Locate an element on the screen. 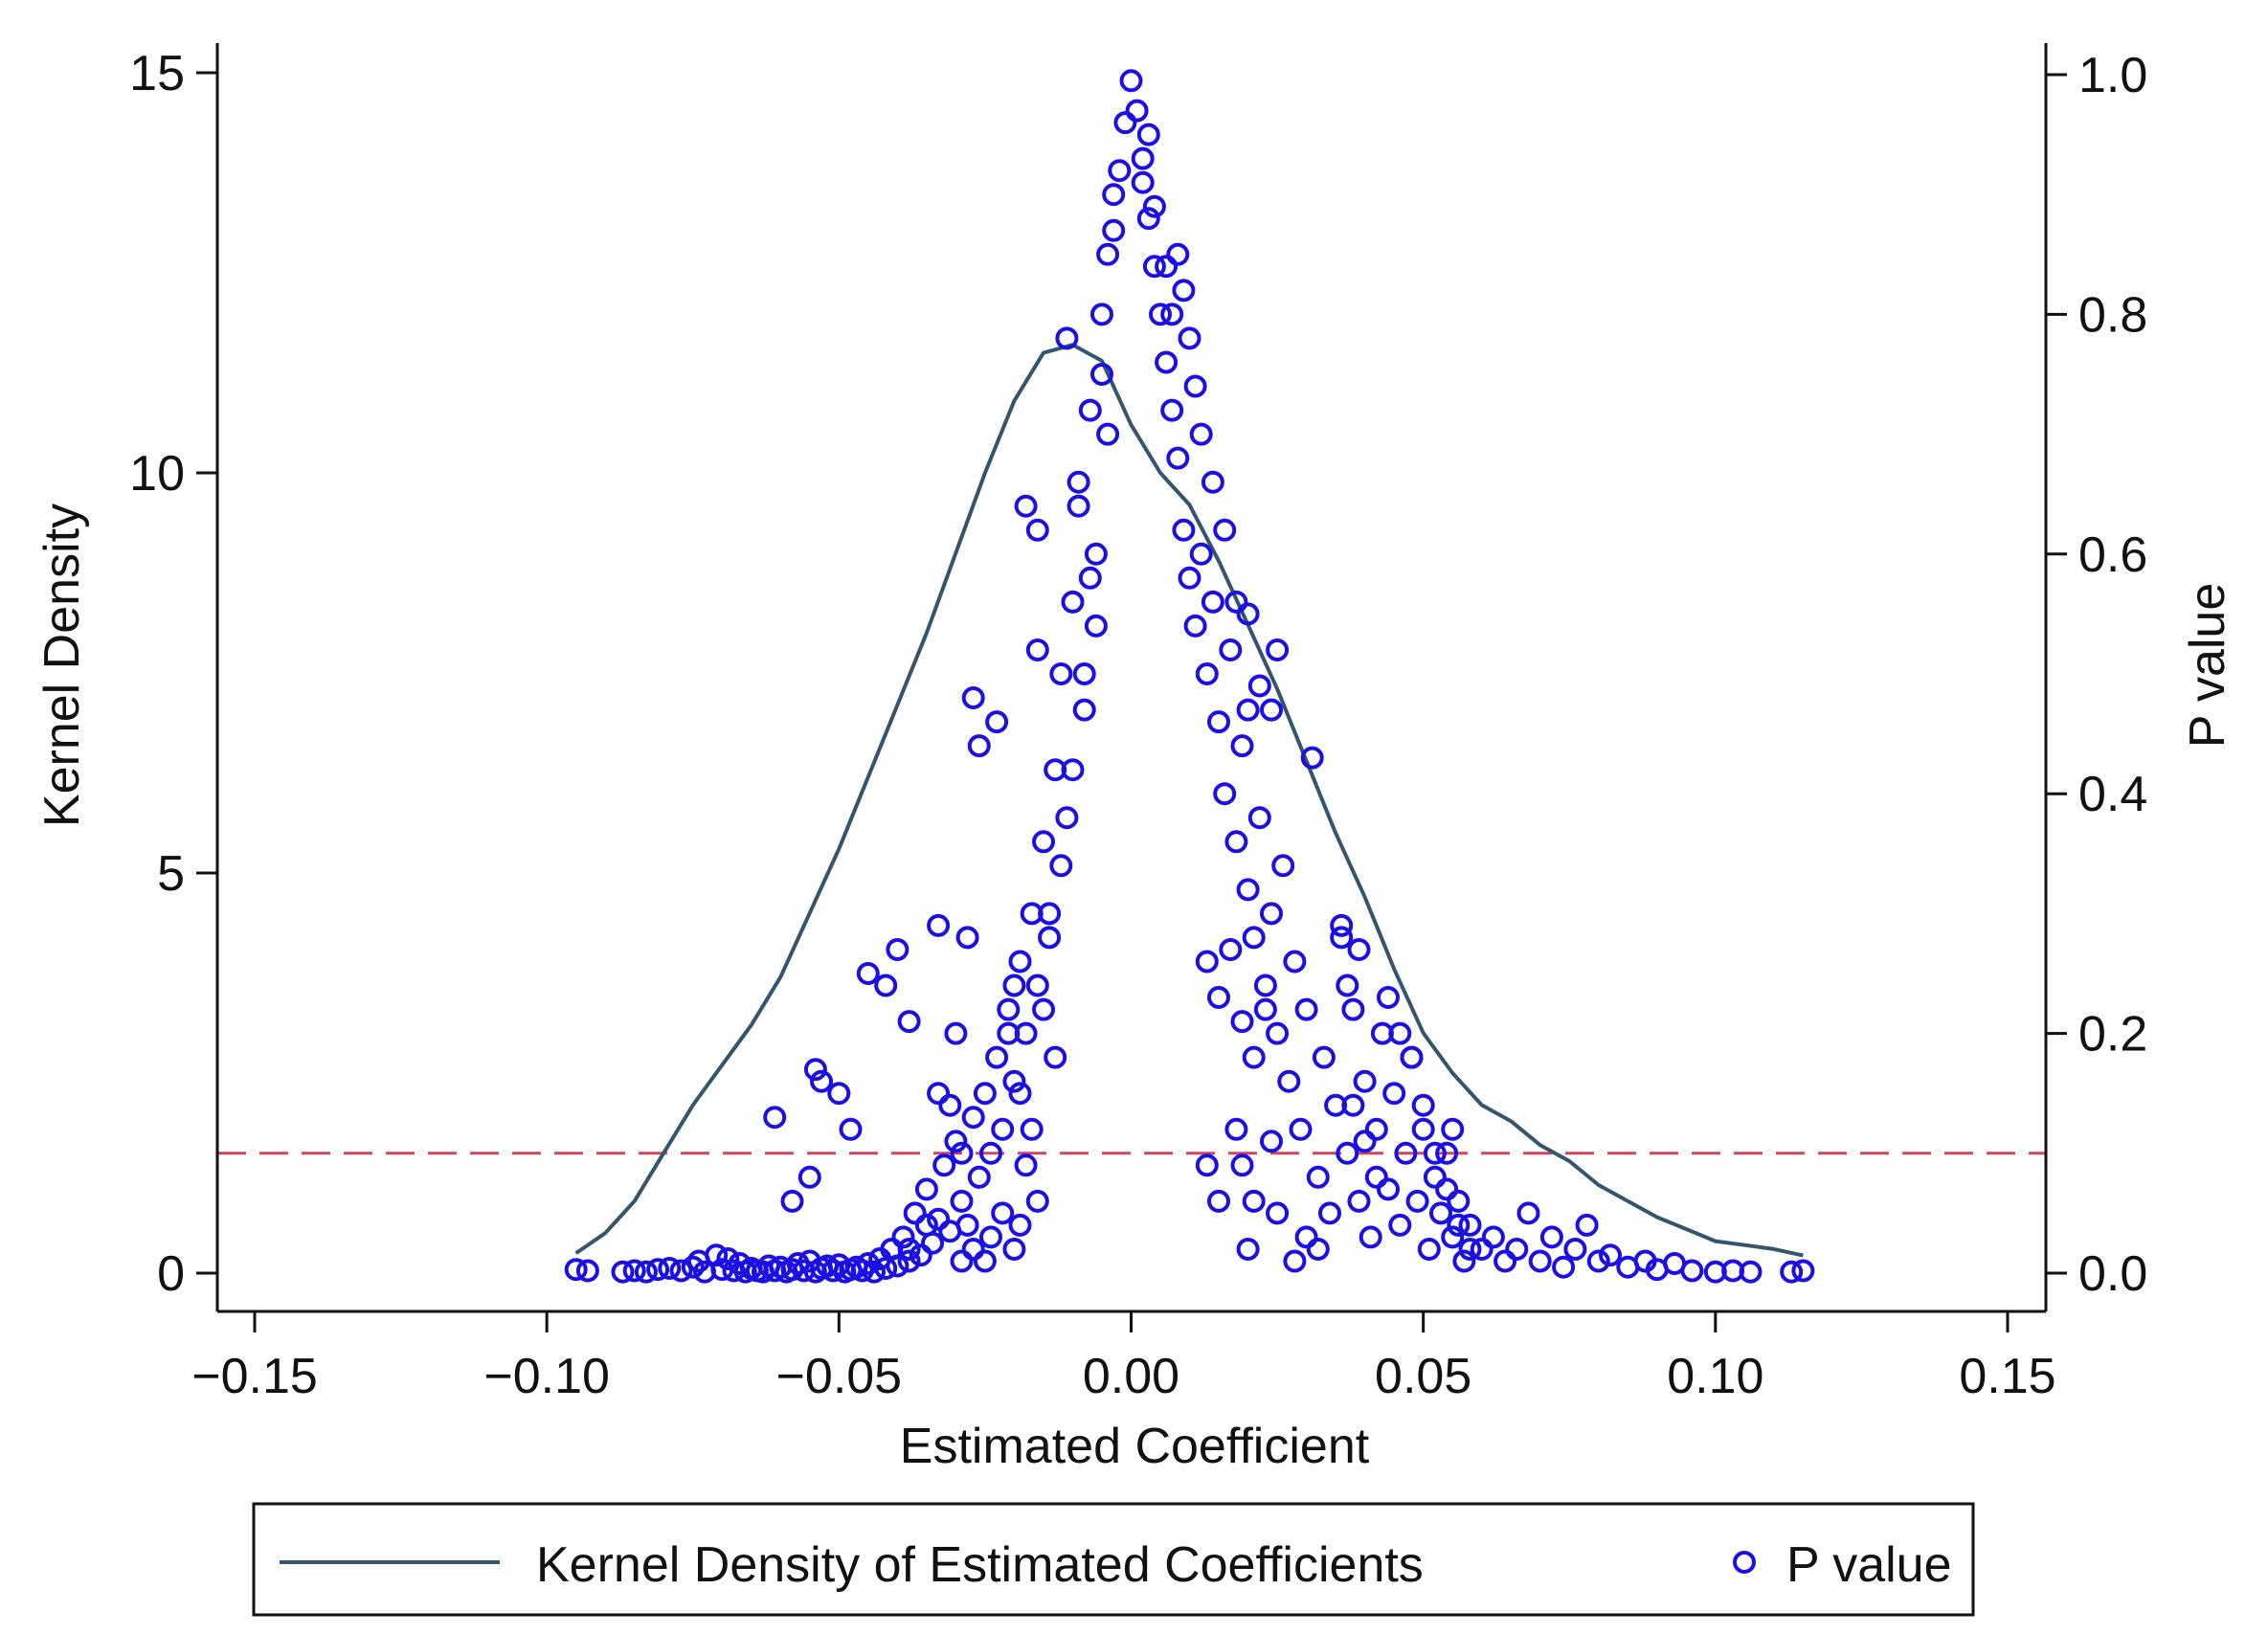 The width and height of the screenshot is (2268, 1634). x-tick-label: −0.15 is located at coordinates (254, 1377).